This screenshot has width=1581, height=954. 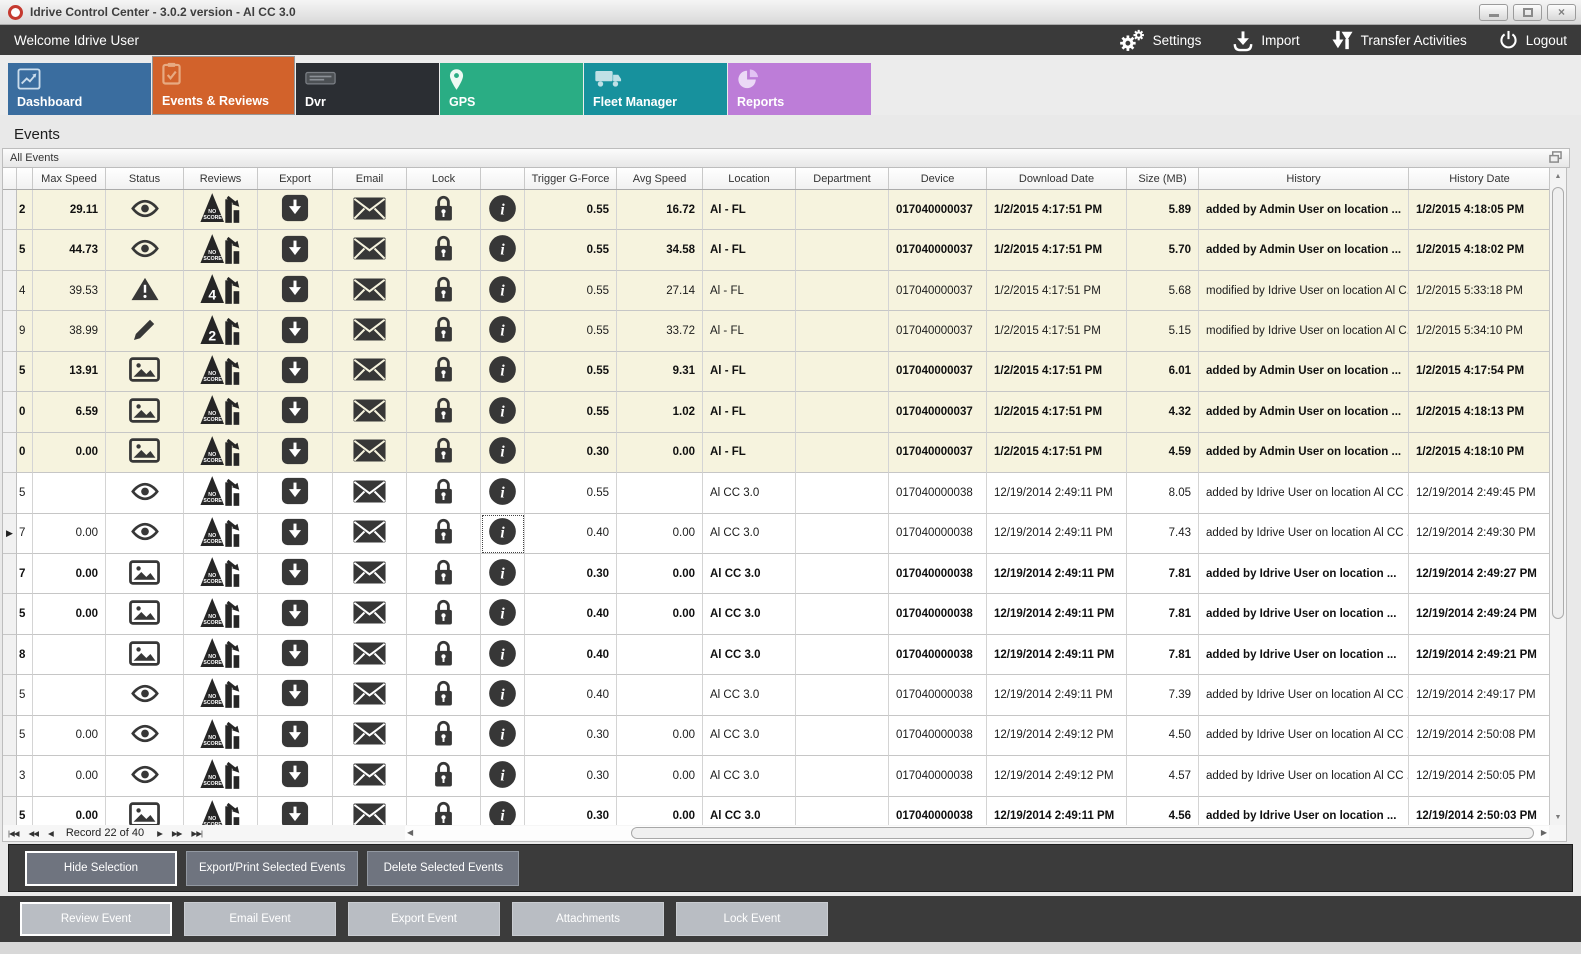 I want to click on column-header-email: Email, so click(x=370, y=178).